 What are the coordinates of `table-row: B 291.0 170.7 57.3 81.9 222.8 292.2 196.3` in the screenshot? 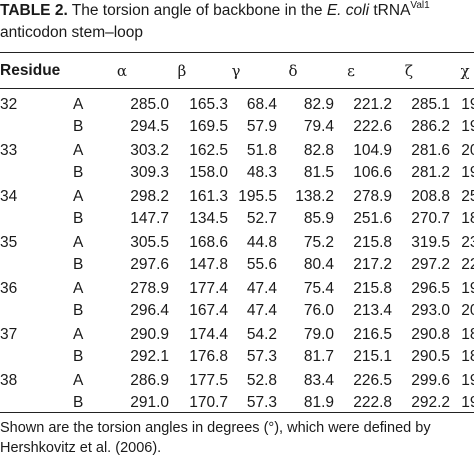 It's located at (237, 403).